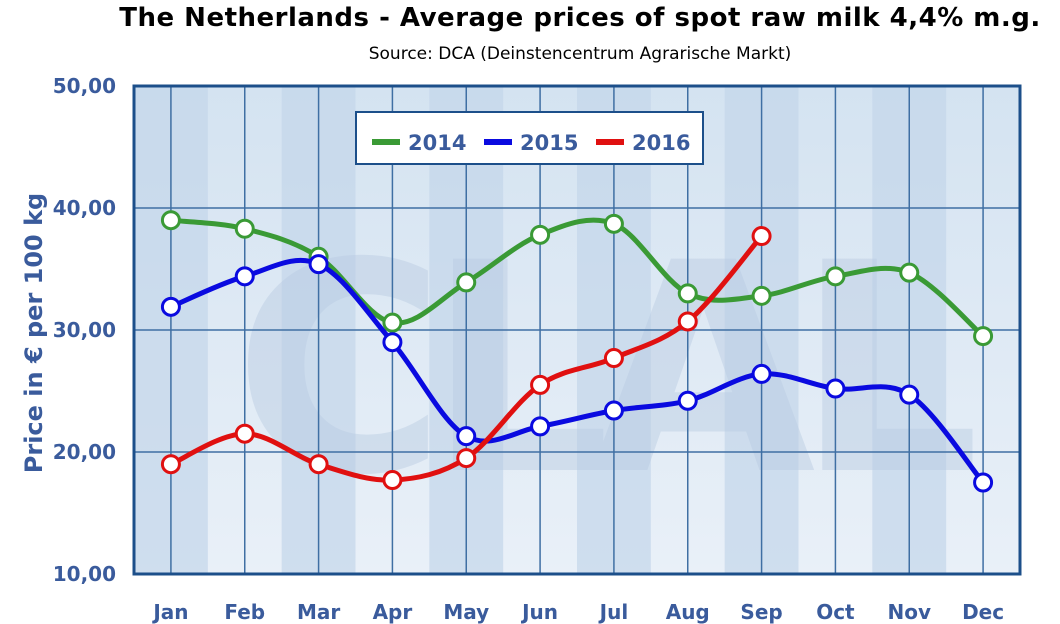 The width and height of the screenshot is (1060, 624). I want to click on y-axis-label: Price in € per 100 kg, so click(34, 333).